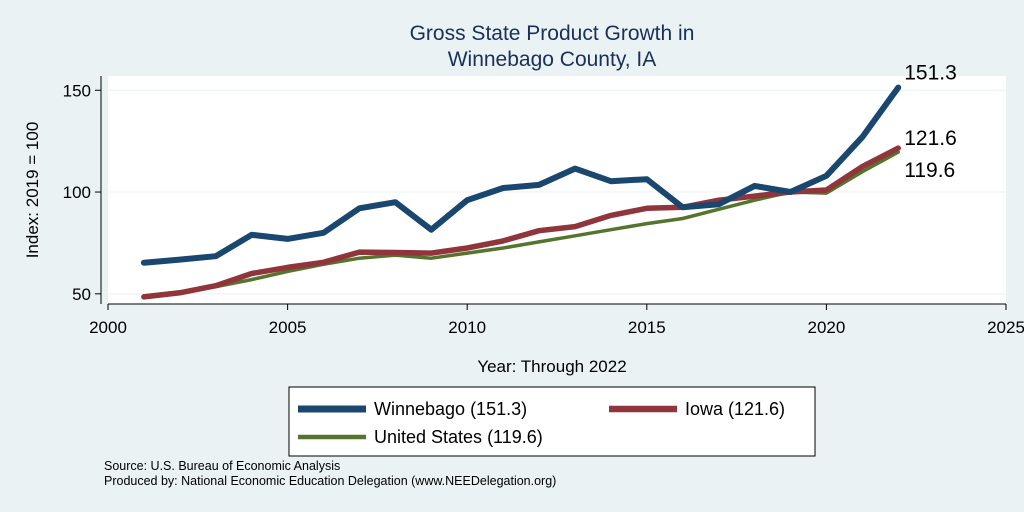 The image size is (1024, 512). Describe the element at coordinates (32, 190) in the screenshot. I see `y-axis-label: Index: 2019 = 100` at that location.